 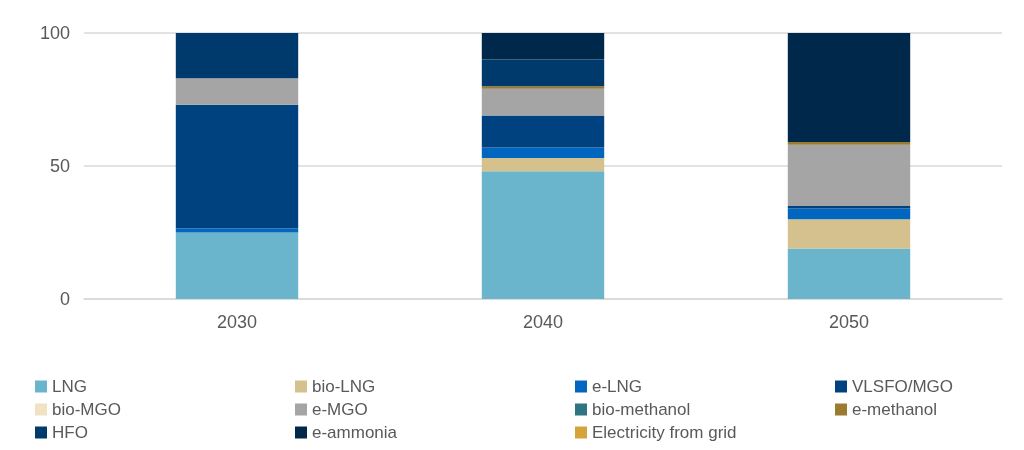 I want to click on legend-label: e-methanol, so click(x=895, y=409).